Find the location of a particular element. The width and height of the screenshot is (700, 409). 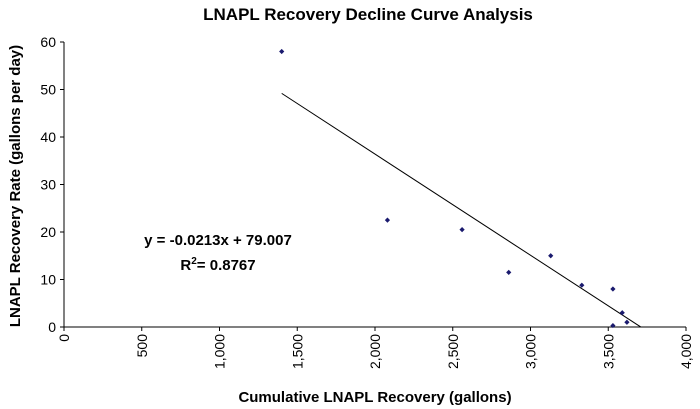

x-tick-label: 4,000 is located at coordinates (686, 351).